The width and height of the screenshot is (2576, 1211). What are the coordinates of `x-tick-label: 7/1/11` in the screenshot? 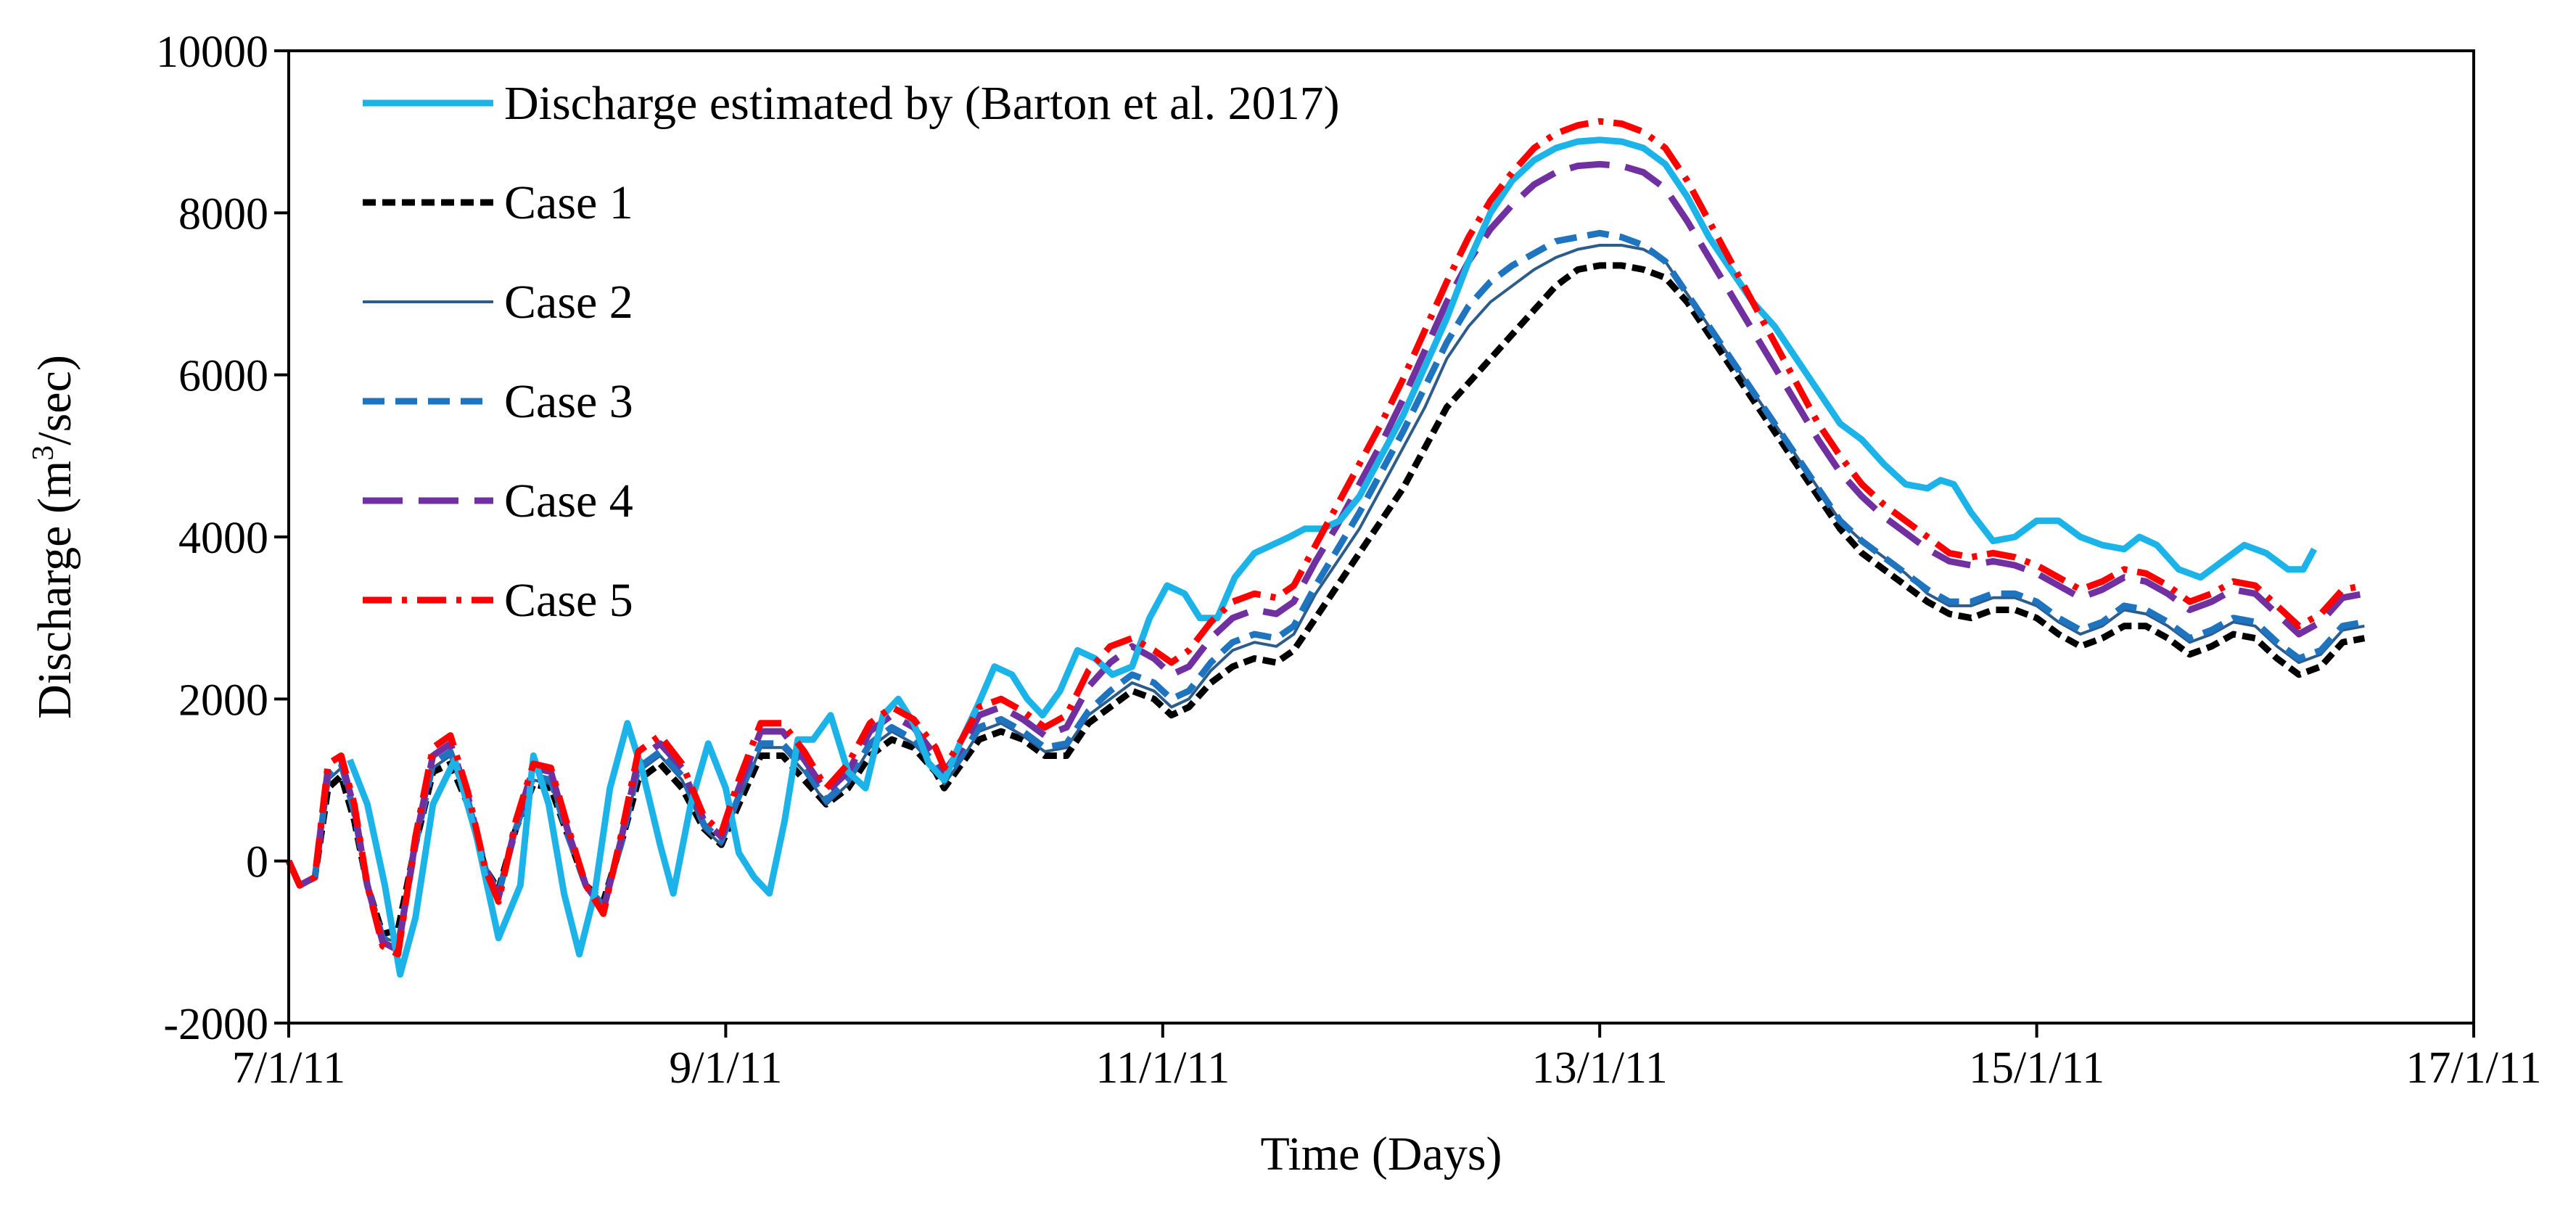 It's located at (288, 1068).